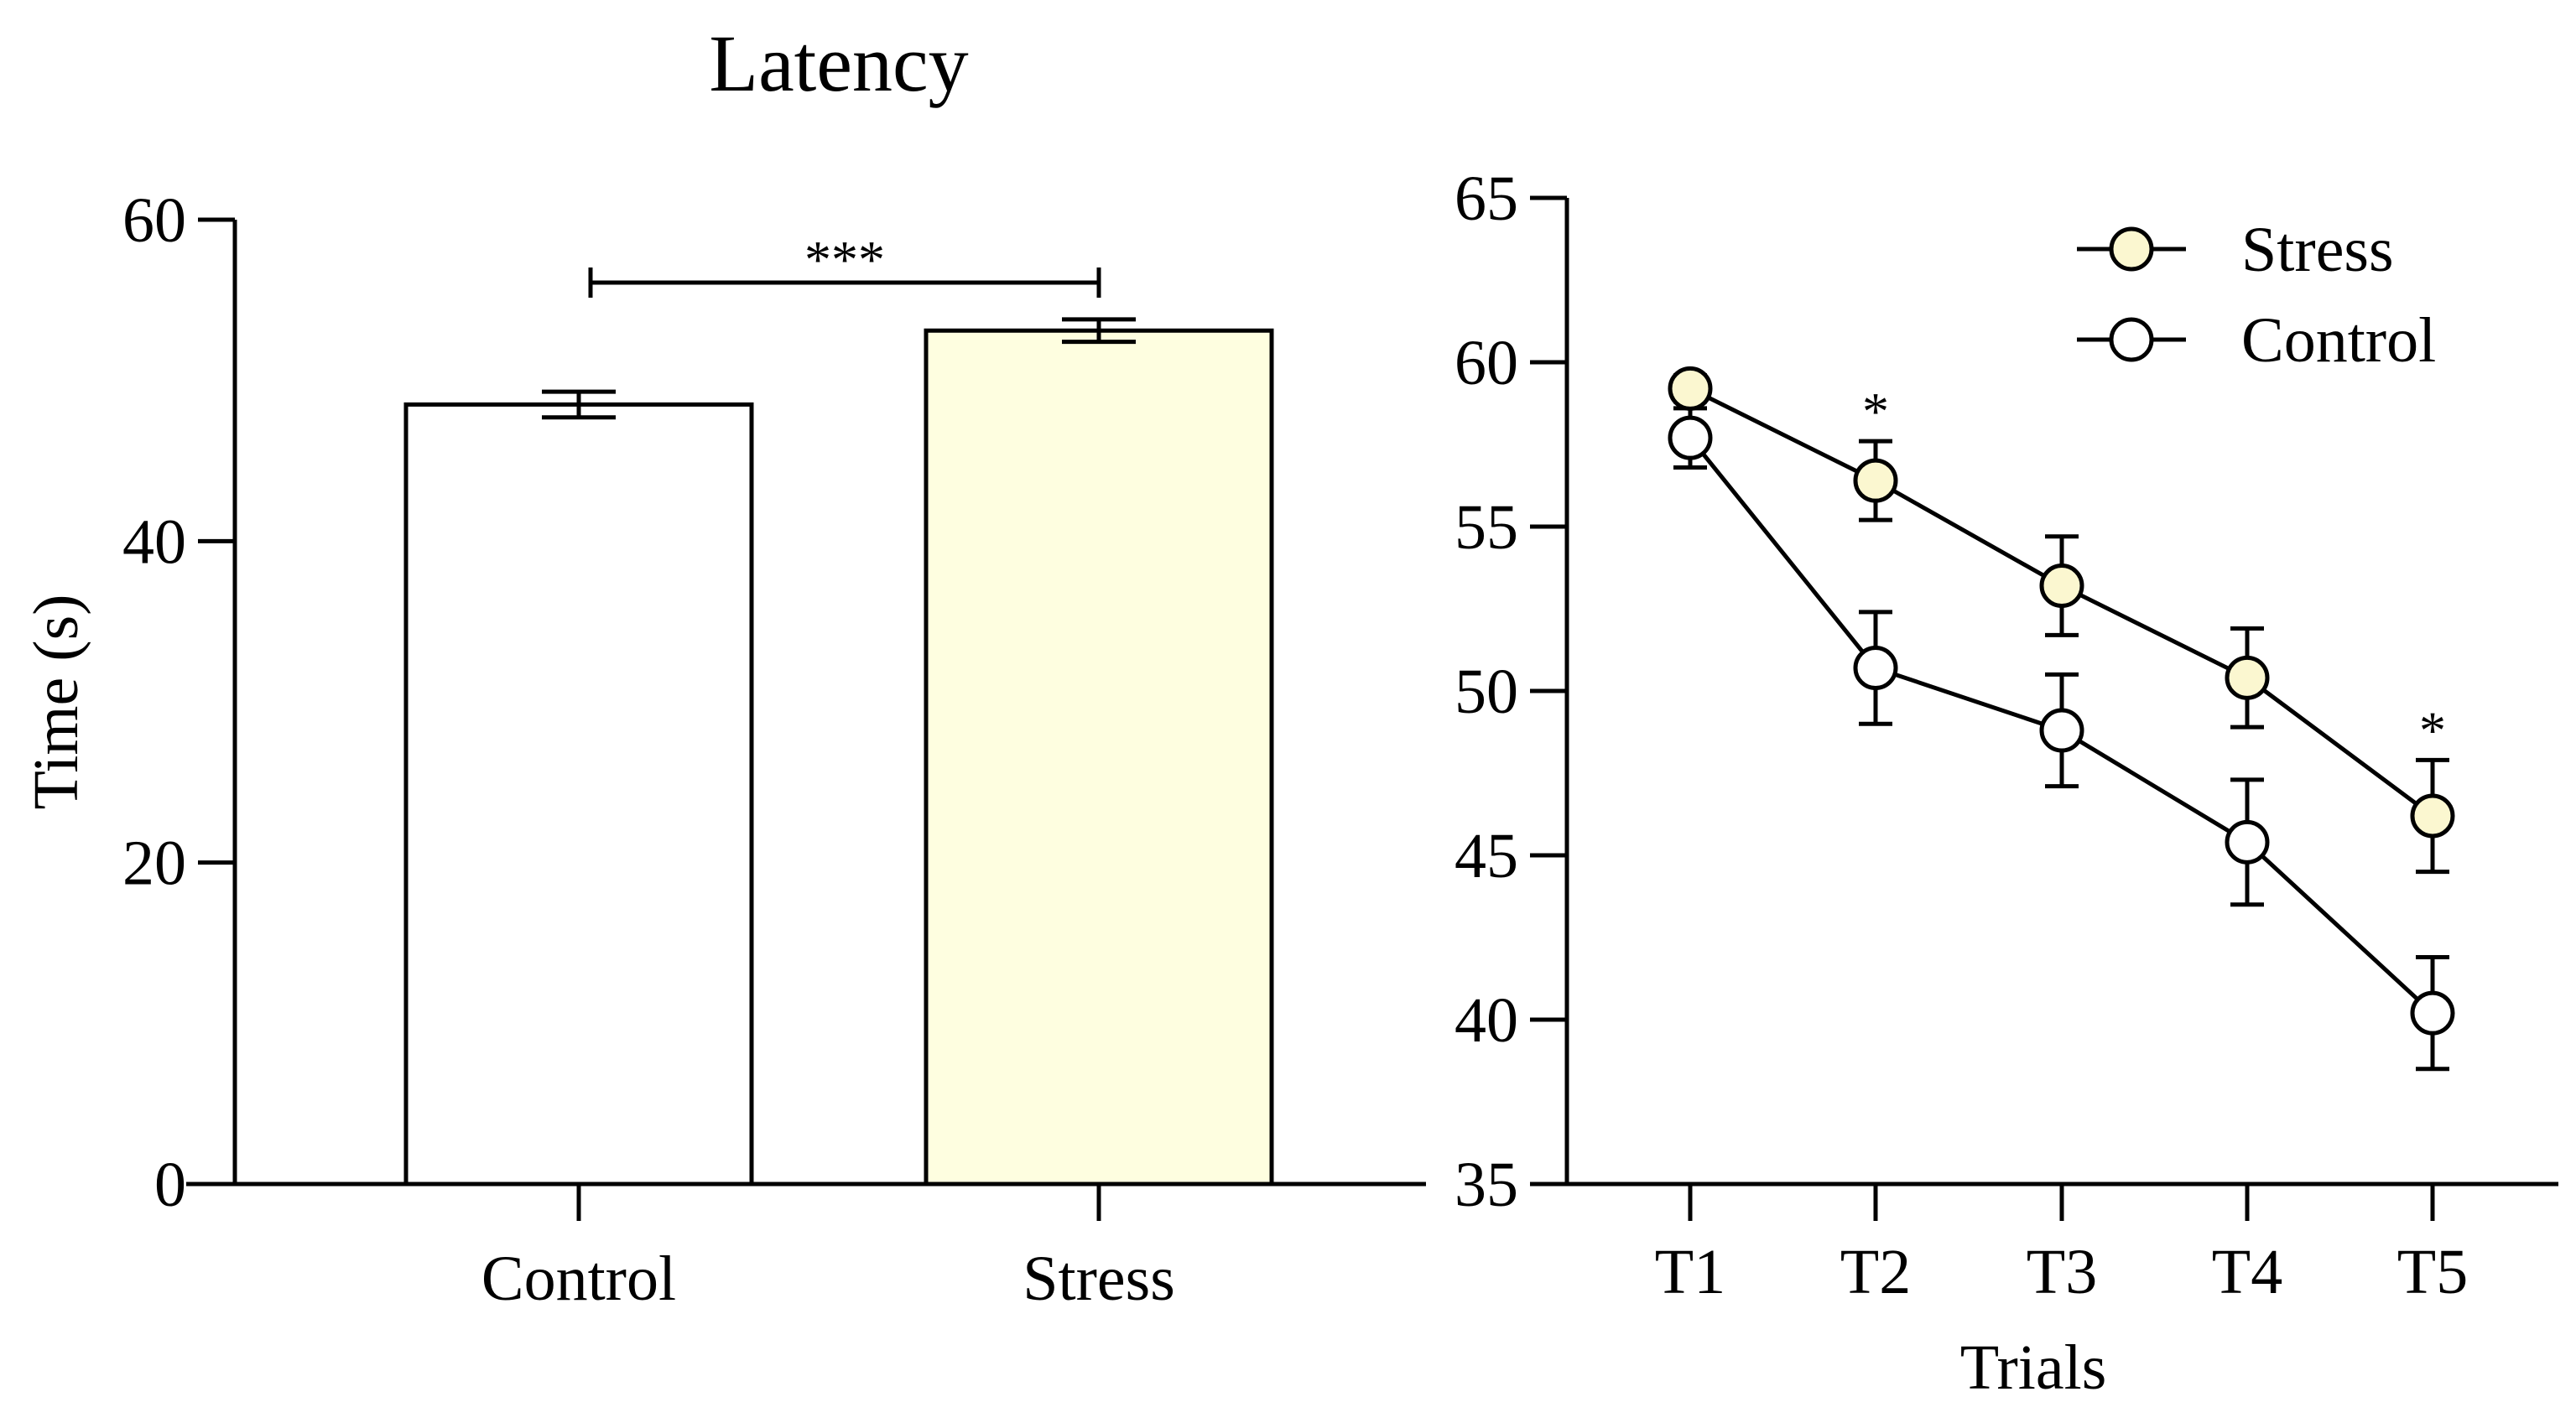 The height and width of the screenshot is (1423, 2576). I want to click on bar-category-label: Stress, so click(1099, 1279).